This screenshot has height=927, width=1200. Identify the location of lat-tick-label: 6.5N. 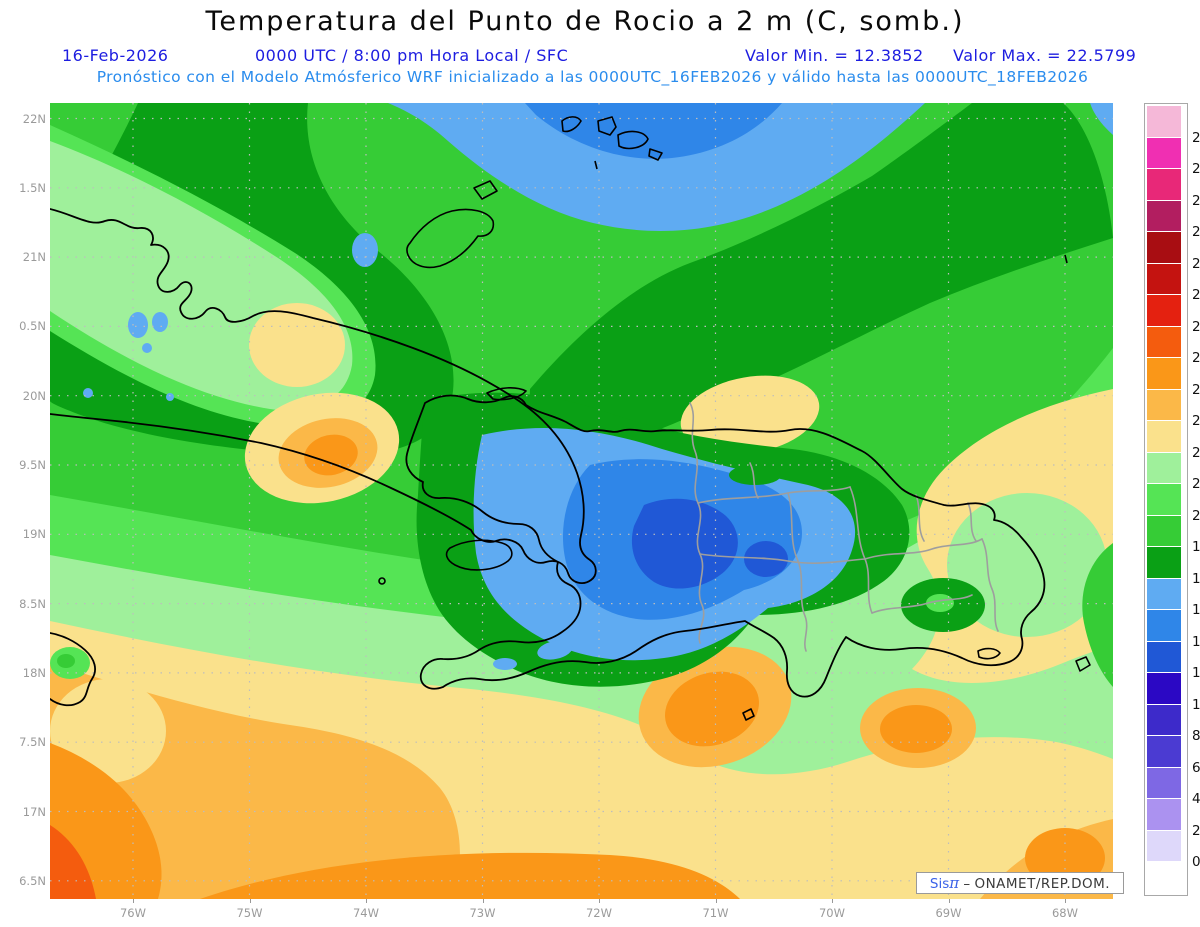
(32, 880).